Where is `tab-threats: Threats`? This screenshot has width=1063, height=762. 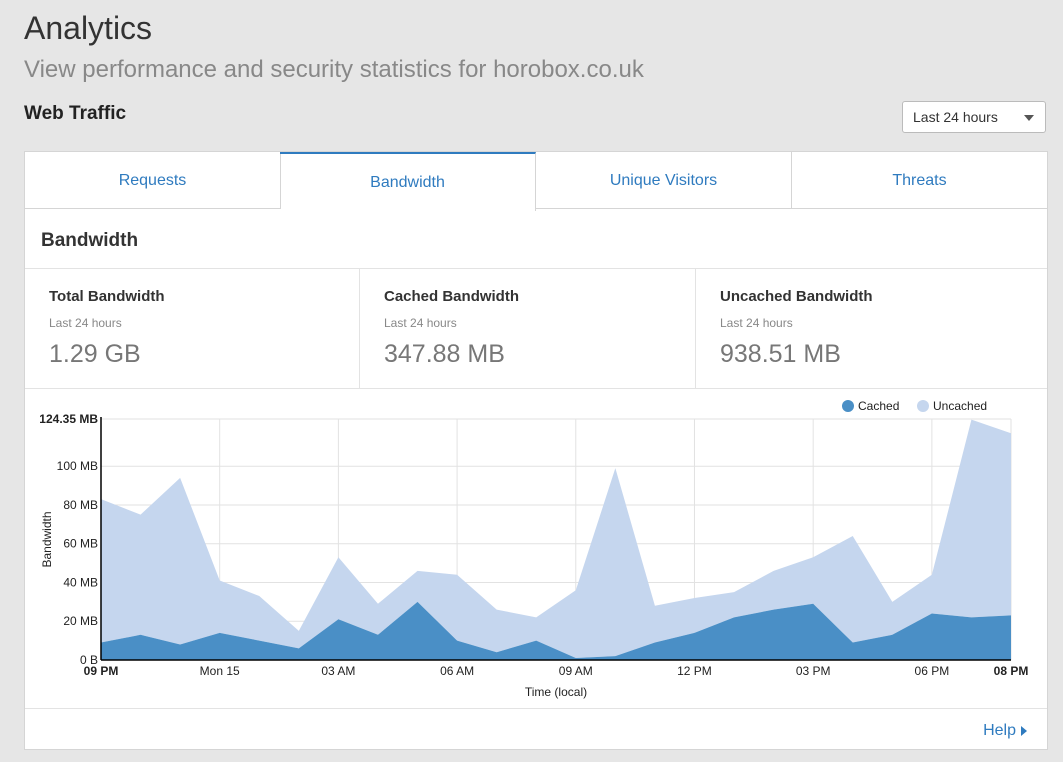 tab-threats: Threats is located at coordinates (919, 180).